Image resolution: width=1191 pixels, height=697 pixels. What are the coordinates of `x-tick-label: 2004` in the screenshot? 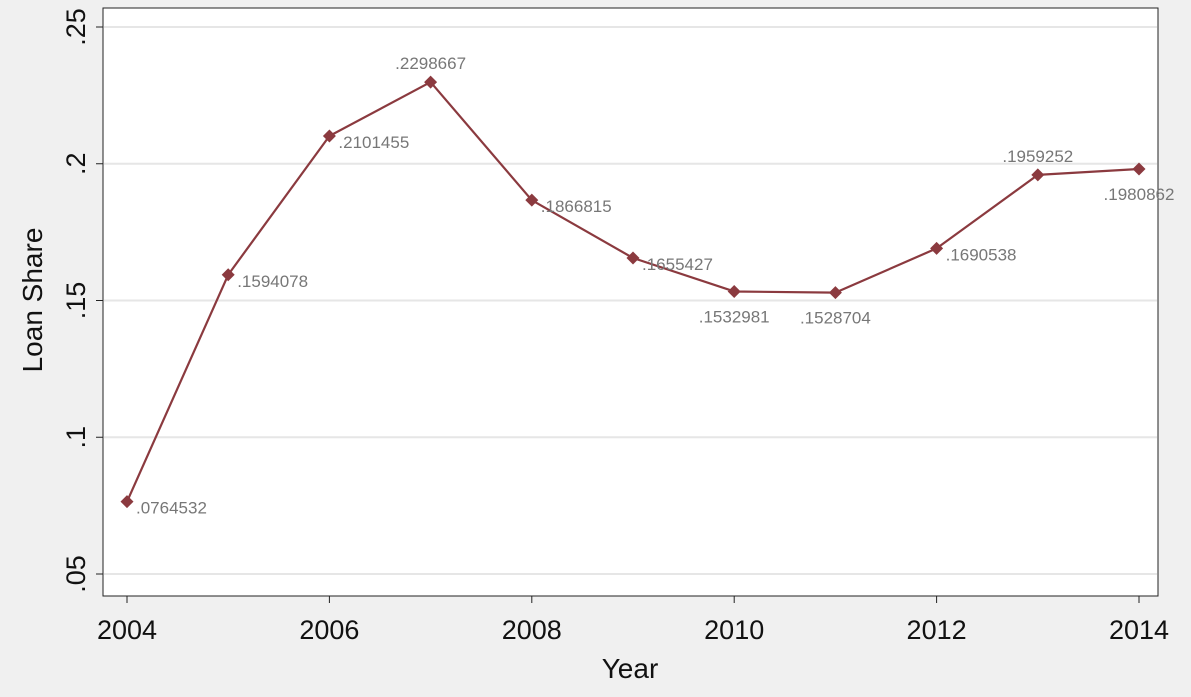 It's located at (127, 630).